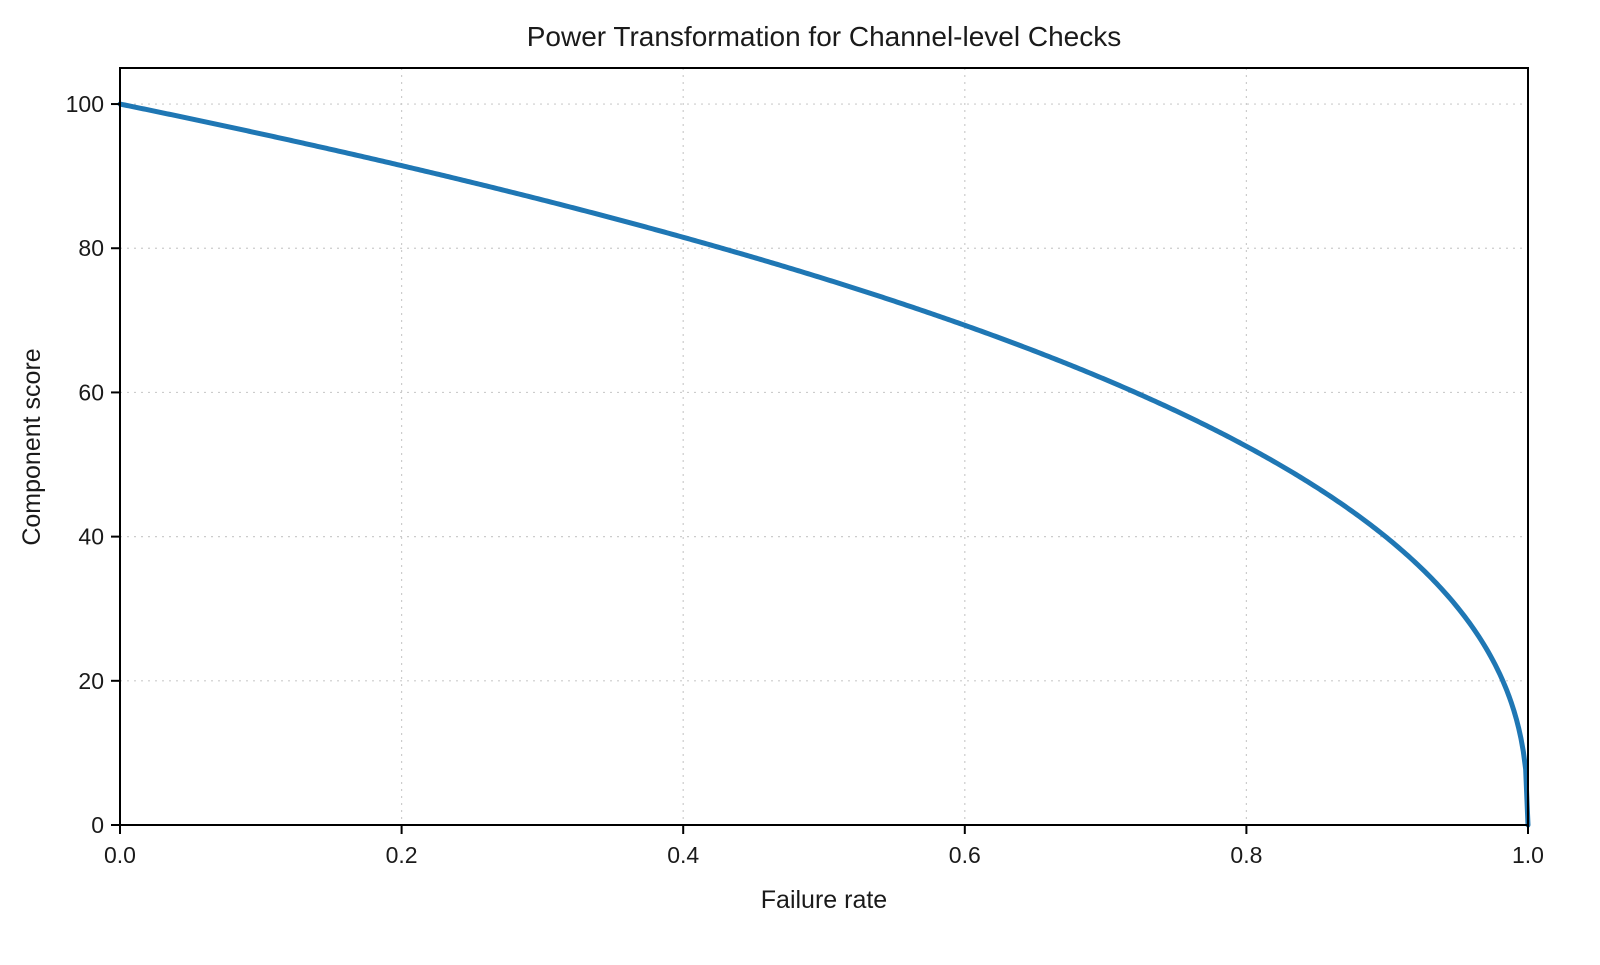 This screenshot has width=1600, height=965. I want to click on y-tick-label: 40, so click(91, 537).